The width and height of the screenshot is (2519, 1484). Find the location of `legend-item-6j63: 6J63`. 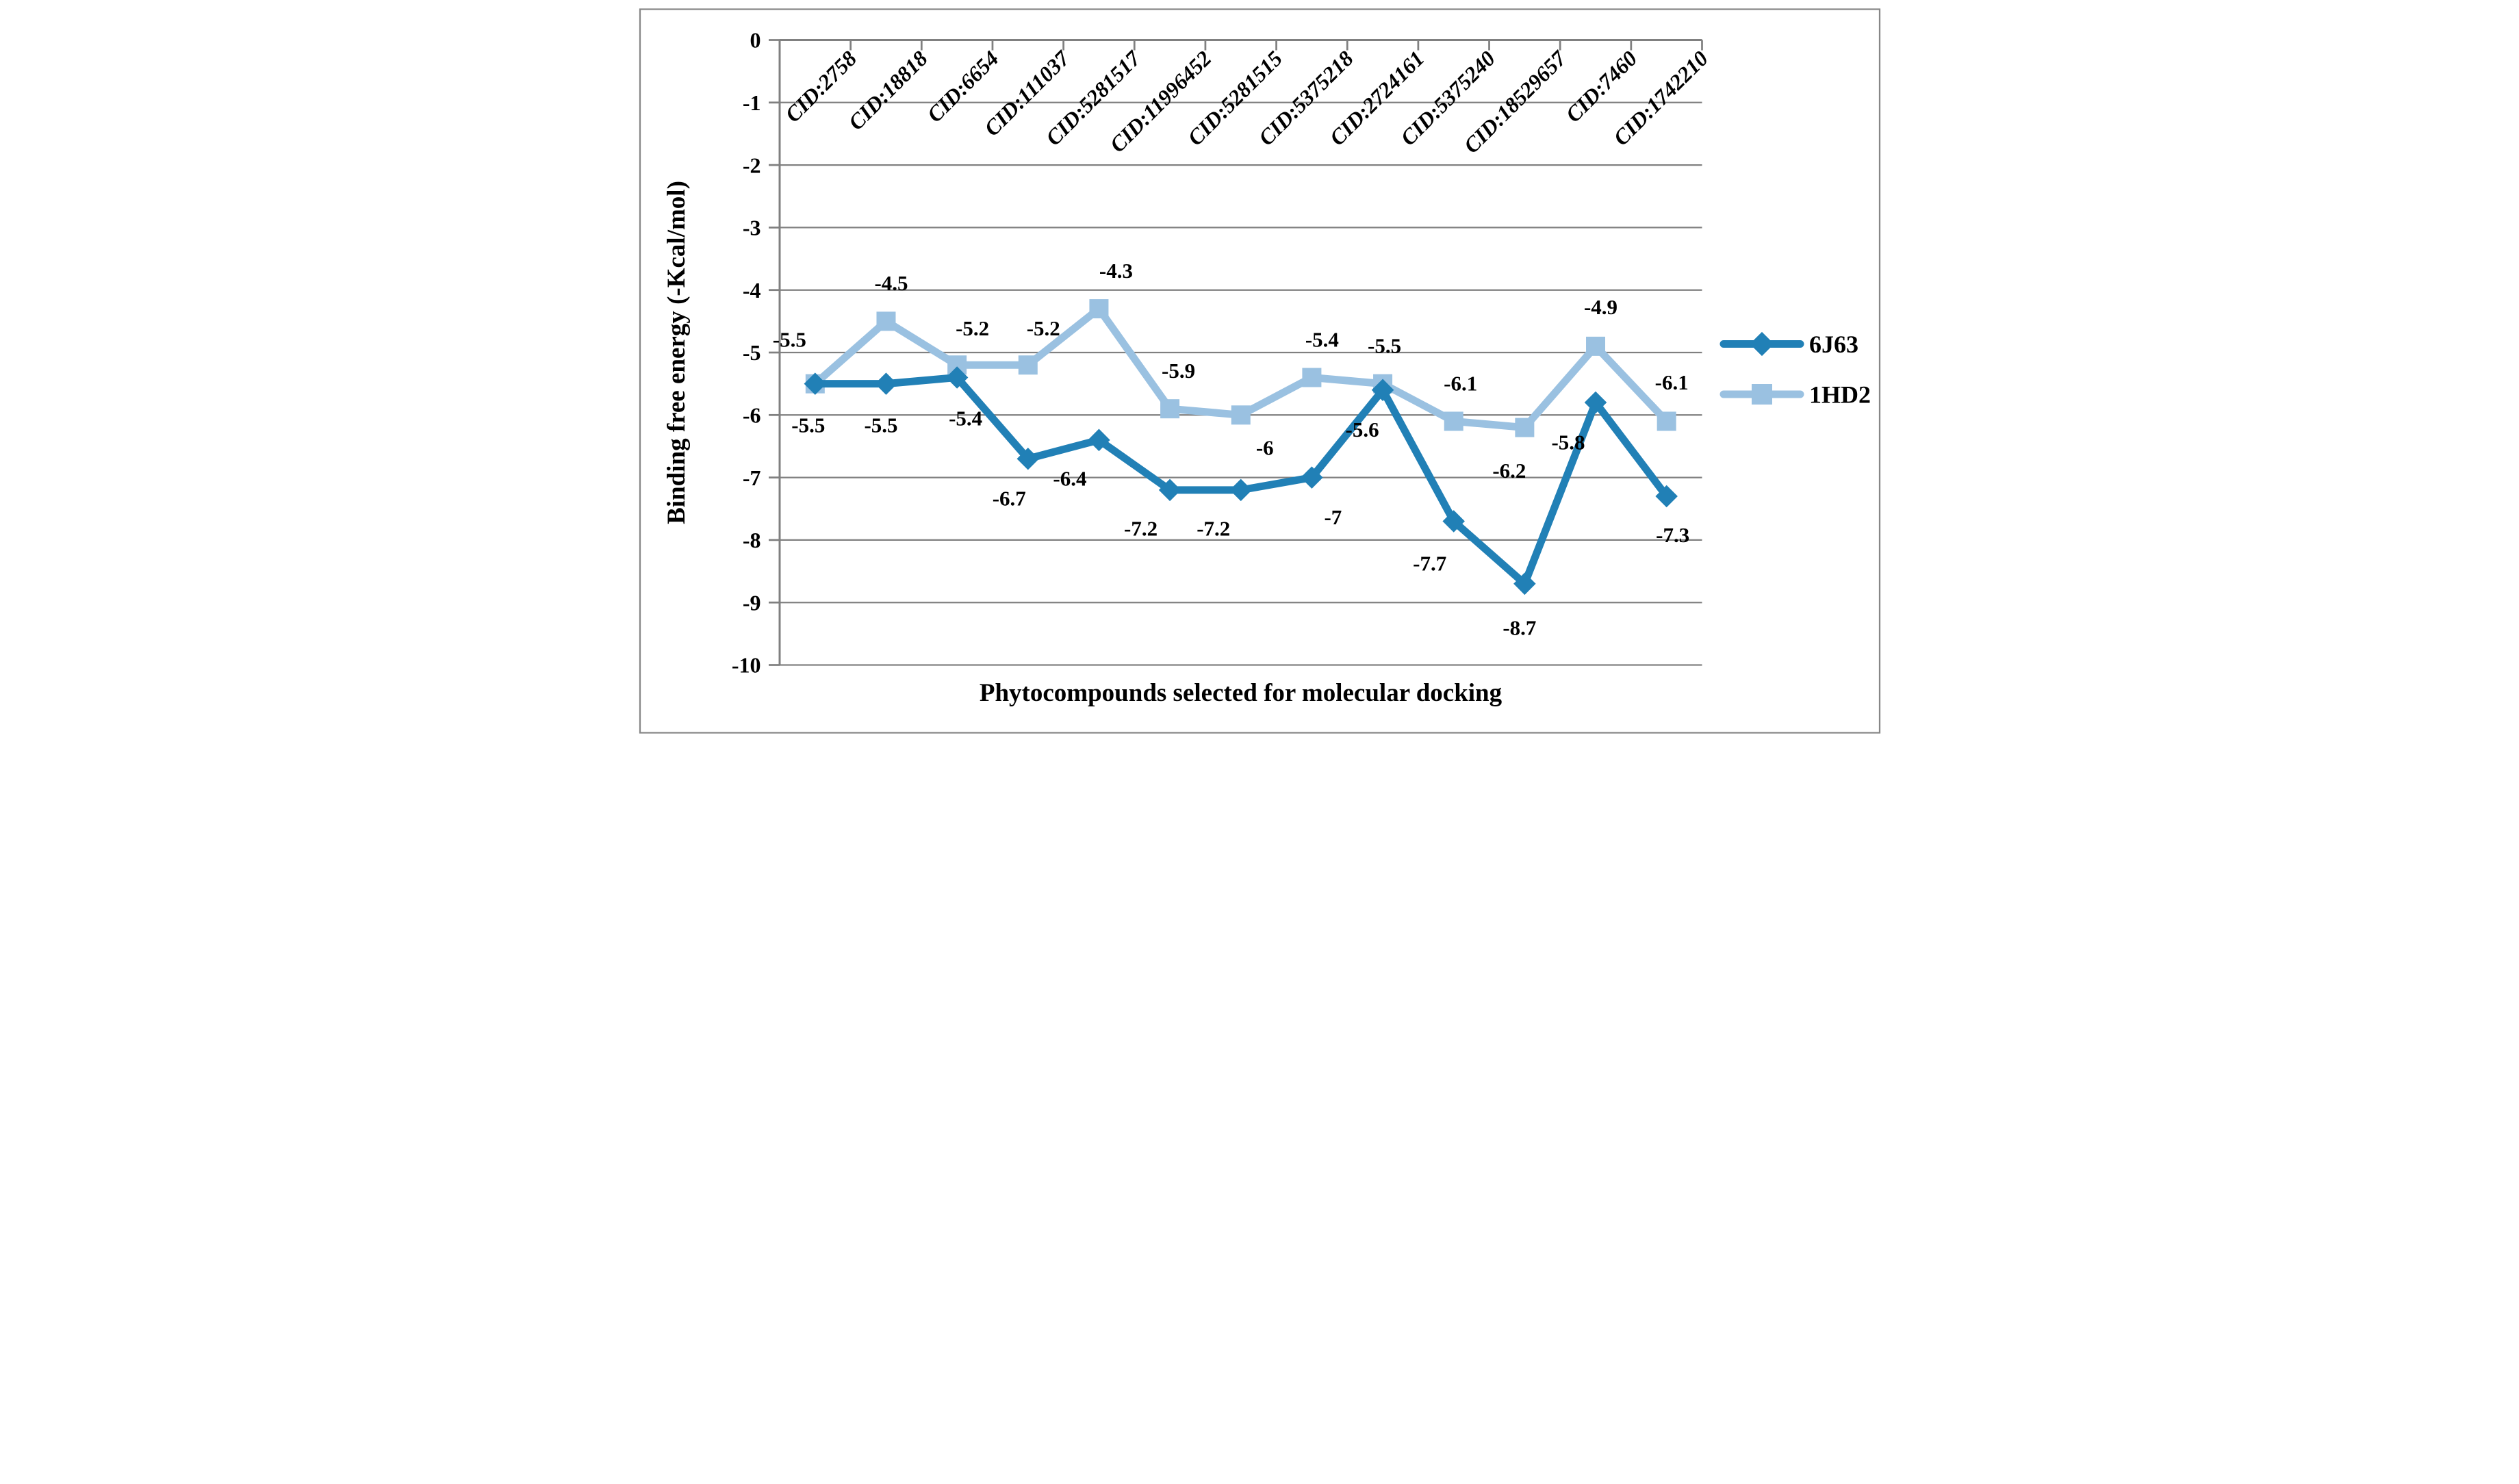

legend-item-6j63: 6J63 is located at coordinates (1788, 344).